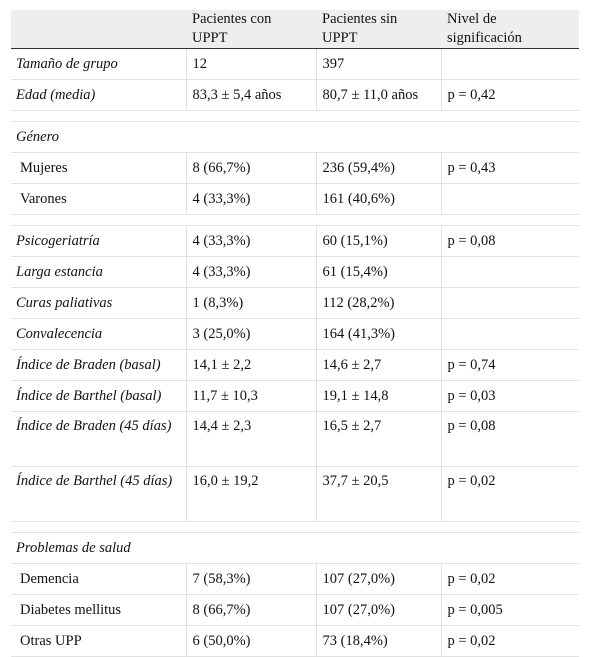  What do you see at coordinates (98, 29) in the screenshot?
I see `header-empty-cell` at bounding box center [98, 29].